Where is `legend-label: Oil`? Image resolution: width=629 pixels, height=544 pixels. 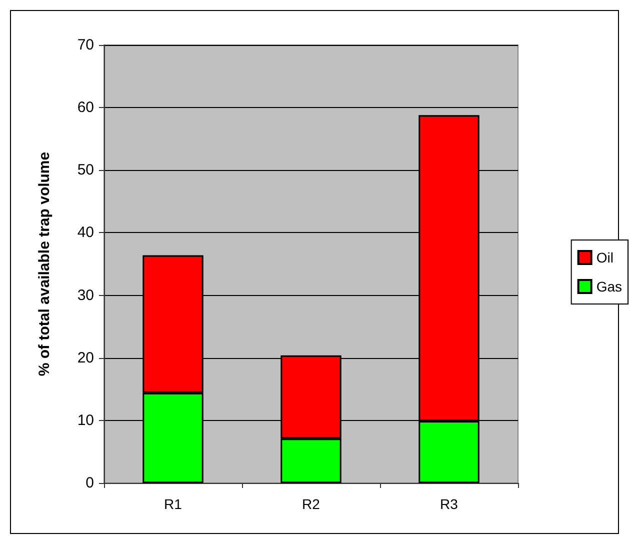
legend-label: Oil is located at coordinates (605, 258).